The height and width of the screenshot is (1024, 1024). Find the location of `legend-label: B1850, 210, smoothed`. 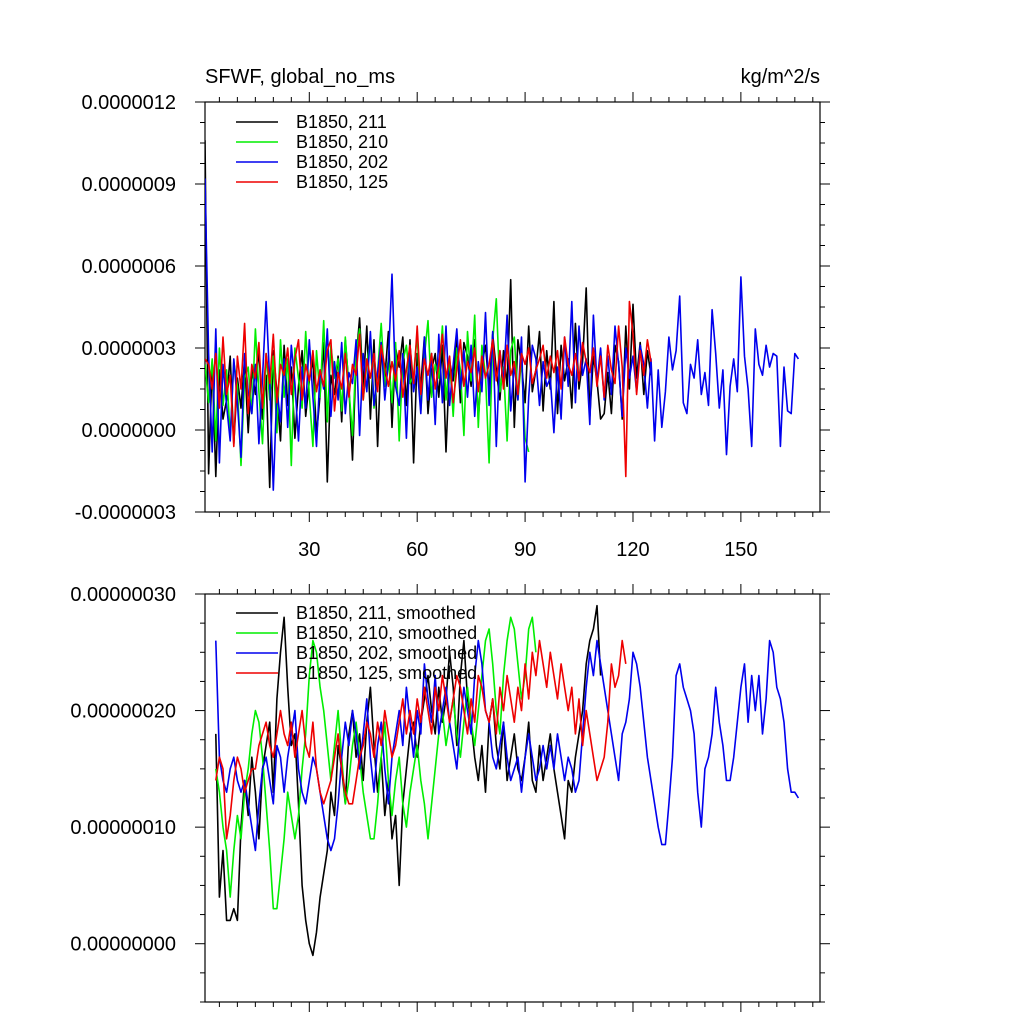

legend-label: B1850, 210, smoothed is located at coordinates (386, 633).